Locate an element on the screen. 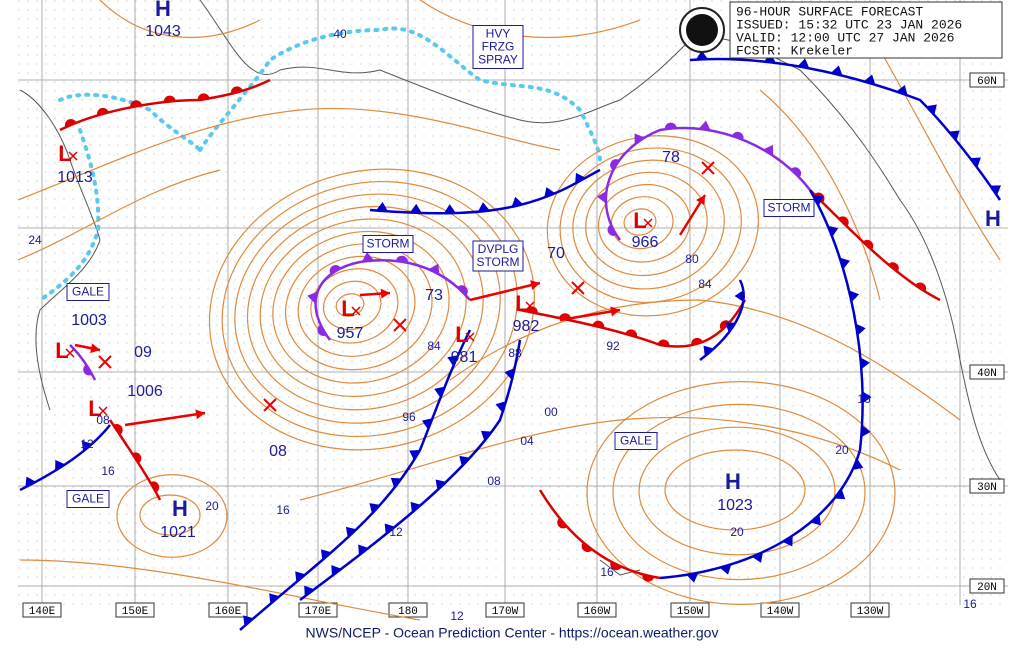 The width and height of the screenshot is (1024, 652). lat-label: 40N is located at coordinates (987, 374).